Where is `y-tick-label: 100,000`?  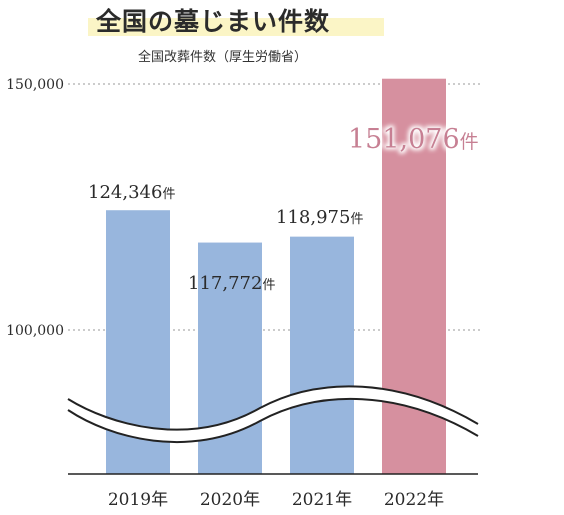
y-tick-label: 100,000 is located at coordinates (35, 331).